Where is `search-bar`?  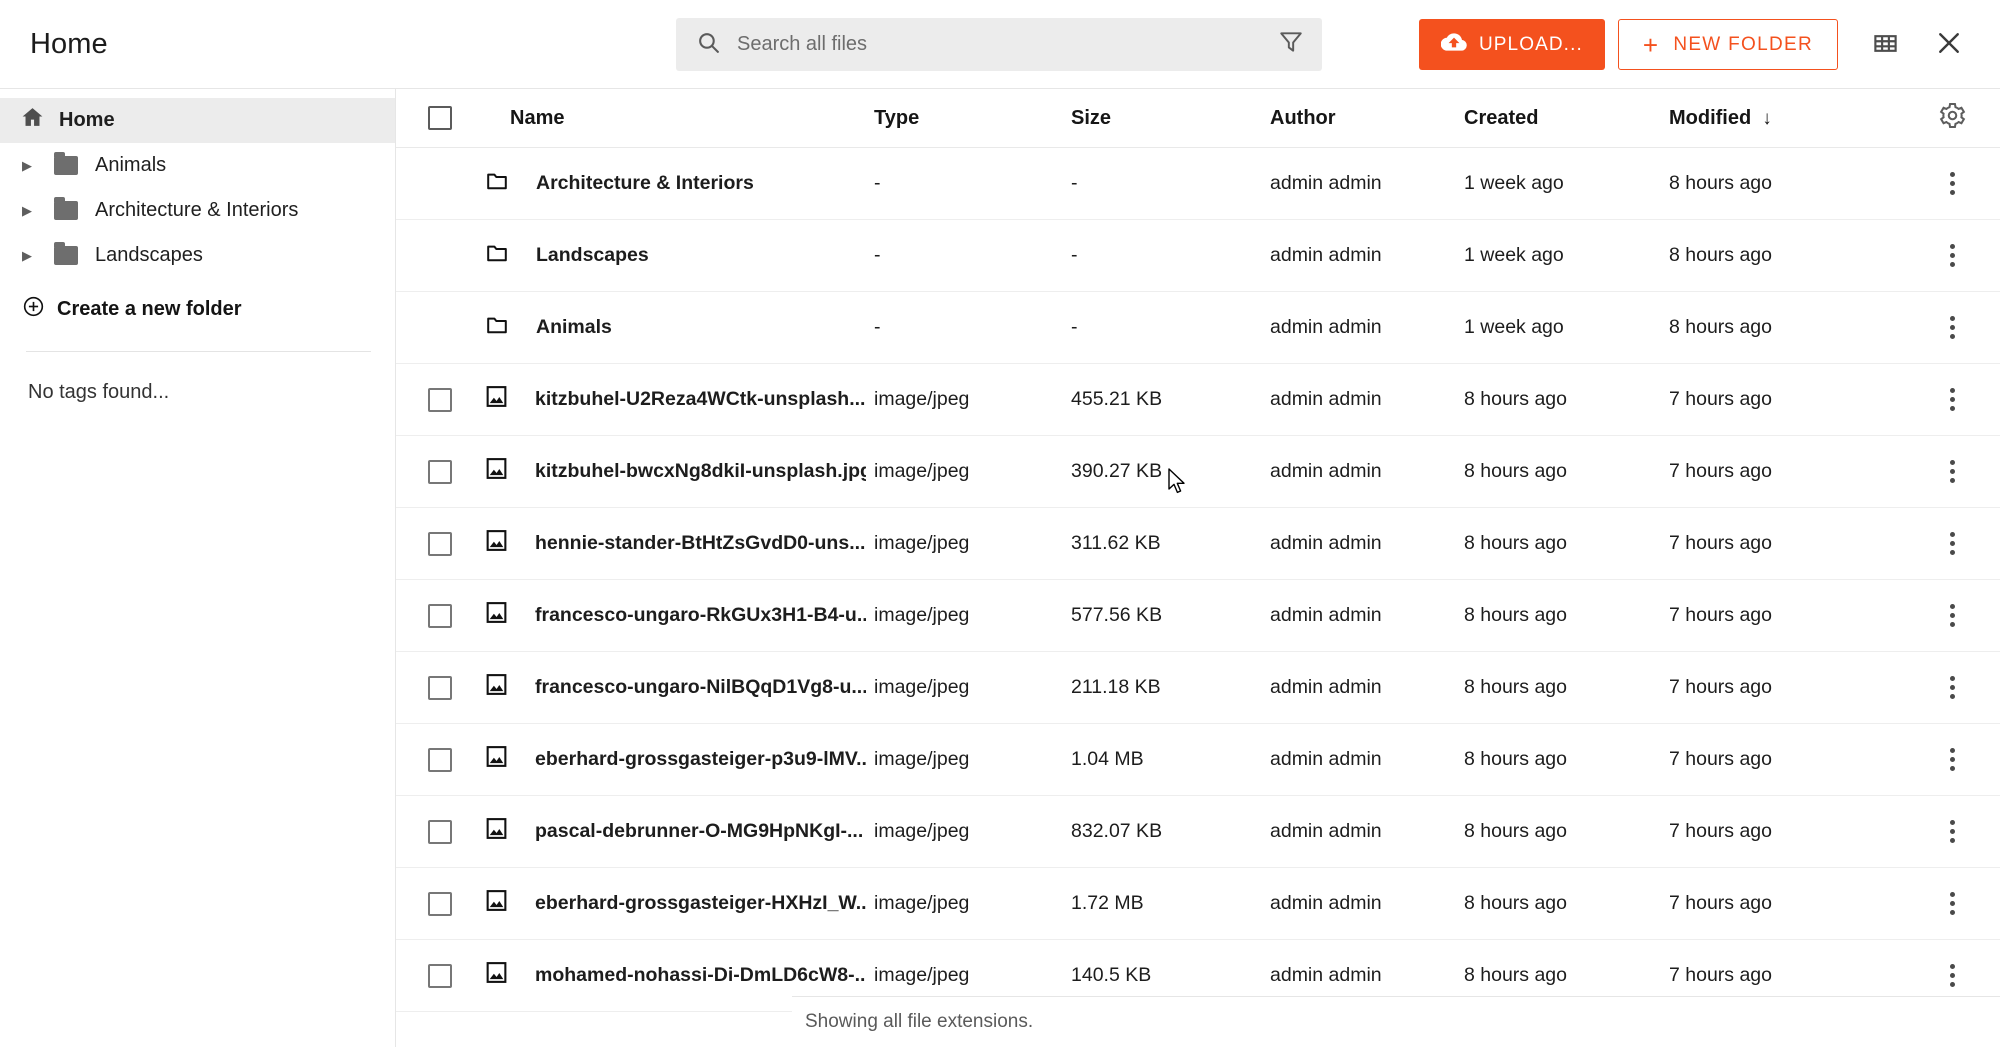 search-bar is located at coordinates (999, 44).